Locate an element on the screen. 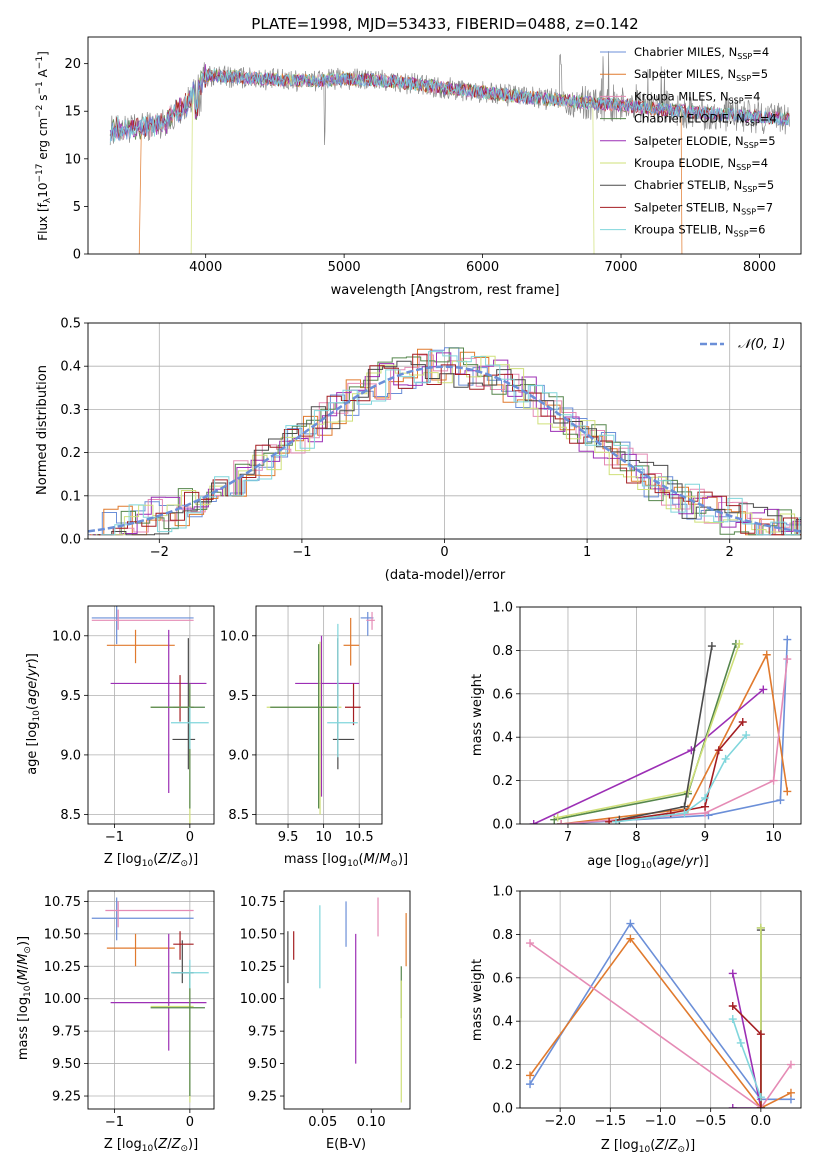 This screenshot has height=1170, width=819. residual-histogram-darkred is located at coordinates (450, 444).